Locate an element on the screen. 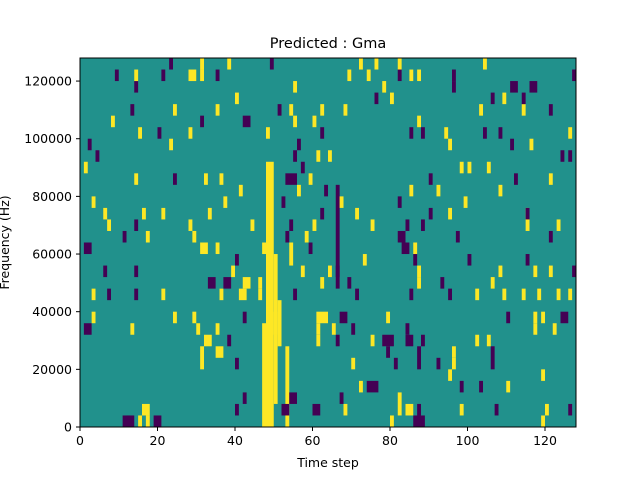  x-tick-label: 80 is located at coordinates (390, 440).